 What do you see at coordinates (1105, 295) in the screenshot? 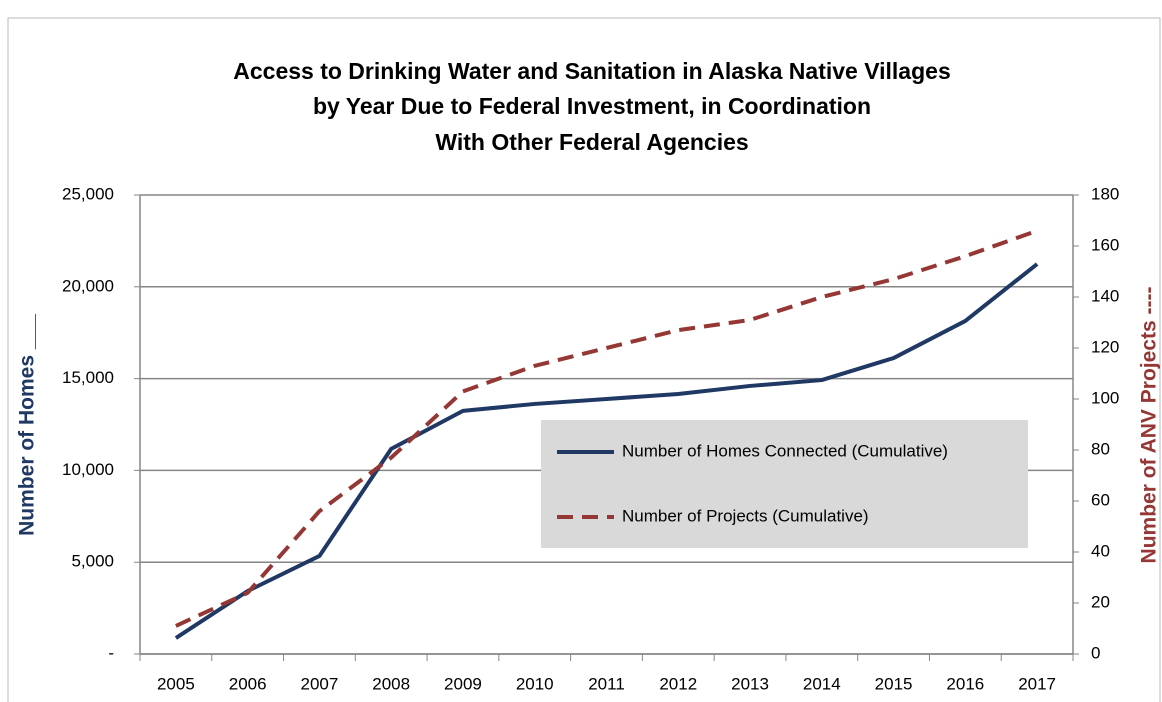
I see `y2-tick-label: 140` at bounding box center [1105, 295].